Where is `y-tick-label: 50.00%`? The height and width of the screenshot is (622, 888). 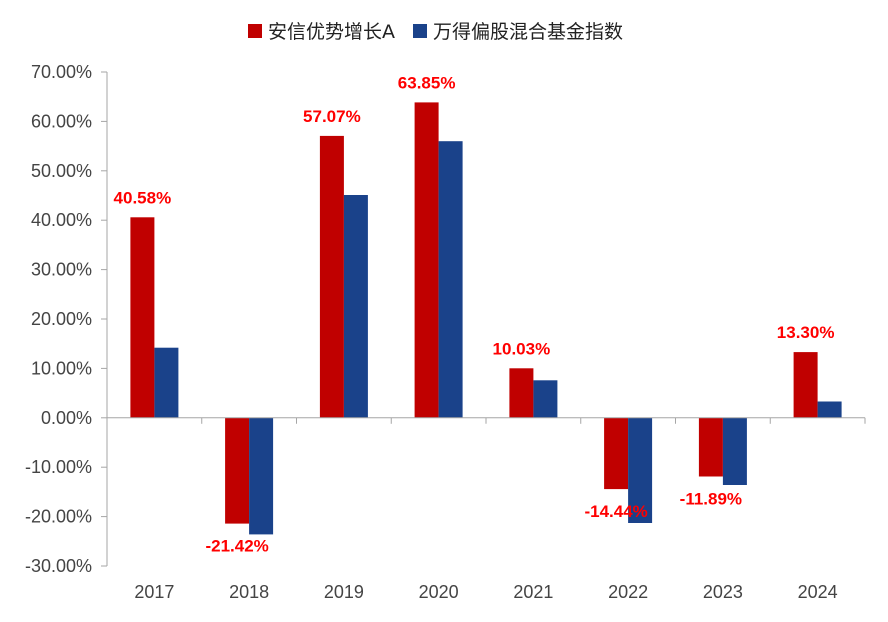
y-tick-label: 50.00% is located at coordinates (61, 171).